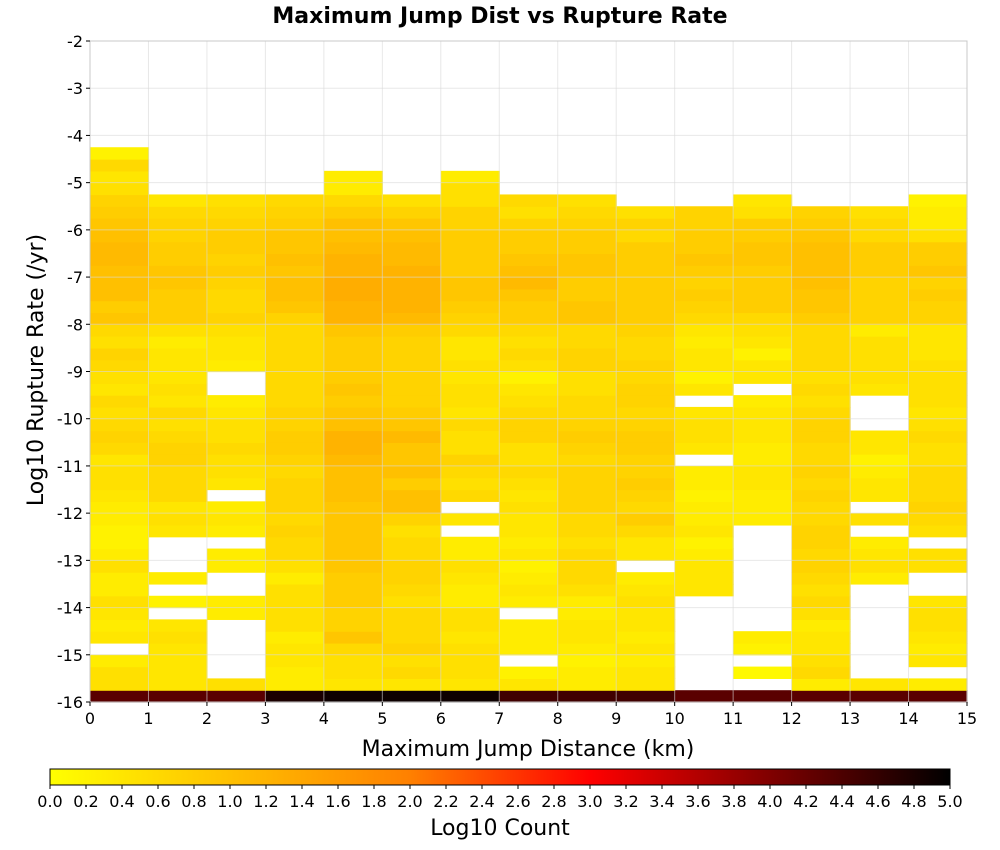  What do you see at coordinates (409, 801) in the screenshot?
I see `colorbar-tick-label: 2.0` at bounding box center [409, 801].